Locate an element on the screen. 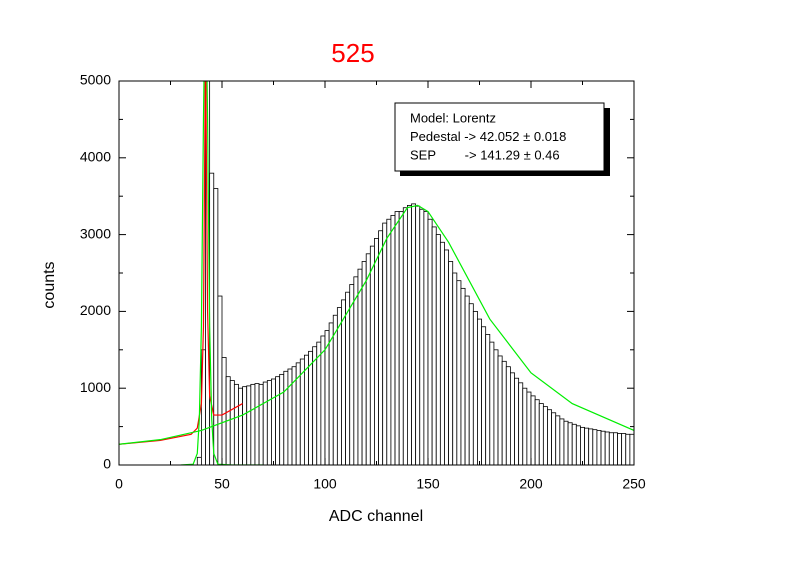 This screenshot has height=565, width=800. y-axis-label: counts is located at coordinates (49, 284).